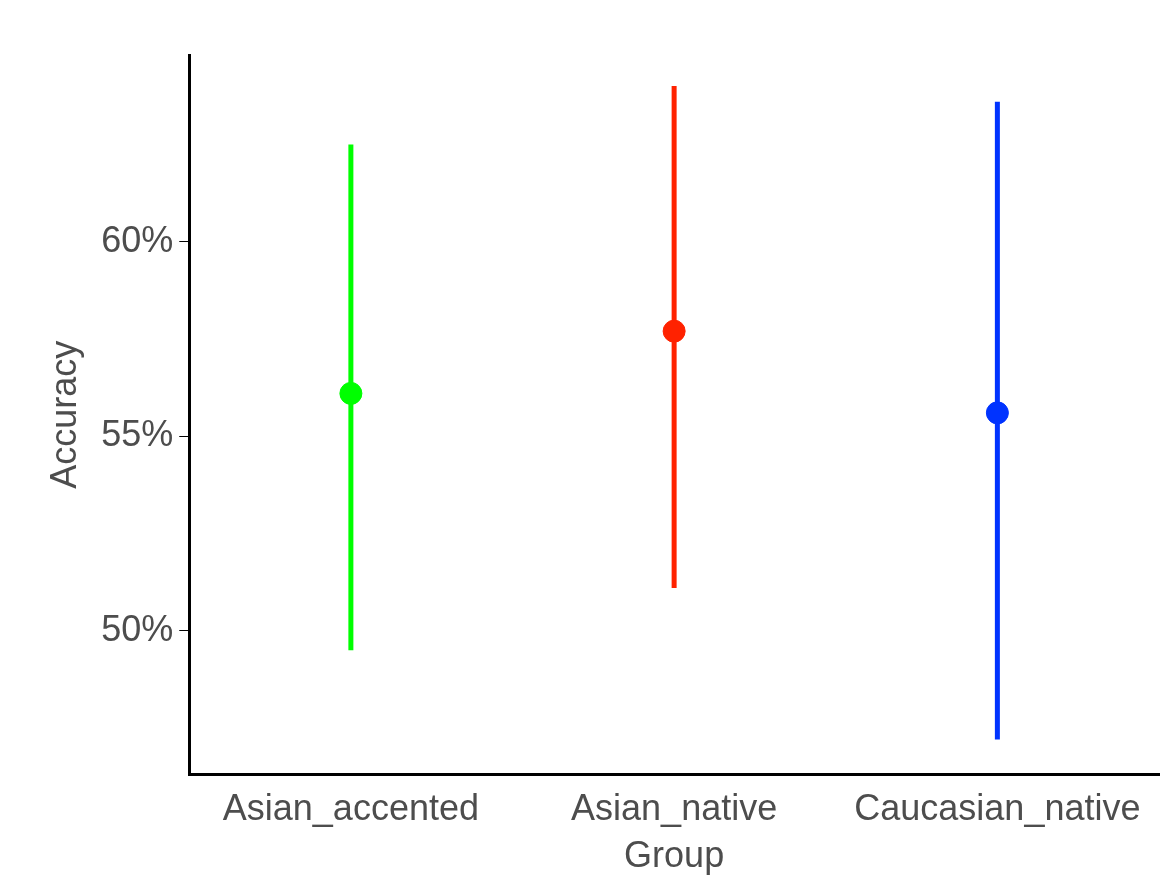  I want to click on x-tick-label: Asian_native, so click(674, 808).